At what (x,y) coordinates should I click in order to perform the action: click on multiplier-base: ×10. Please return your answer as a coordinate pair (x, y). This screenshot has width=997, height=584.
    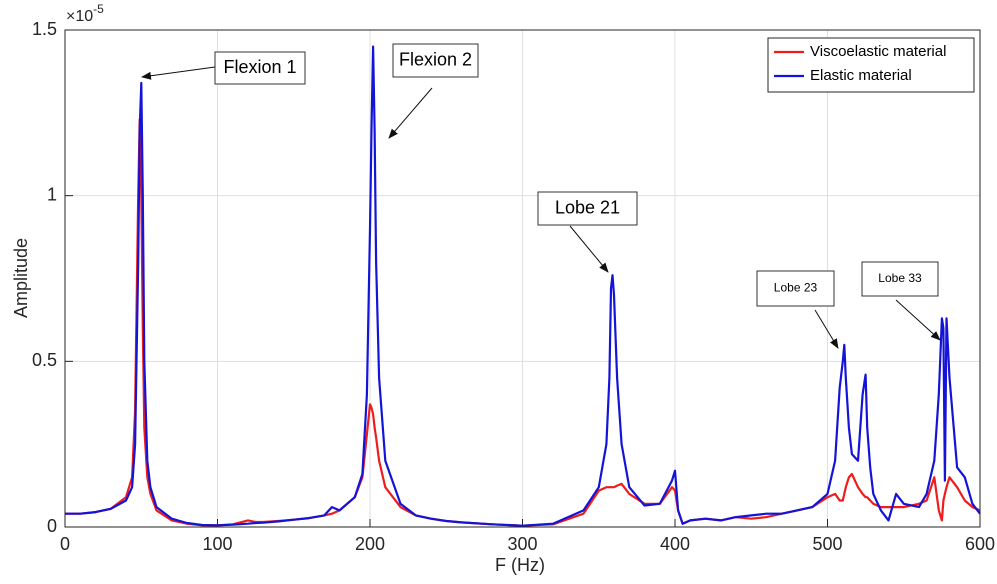
    Looking at the image, I should click on (79, 16).